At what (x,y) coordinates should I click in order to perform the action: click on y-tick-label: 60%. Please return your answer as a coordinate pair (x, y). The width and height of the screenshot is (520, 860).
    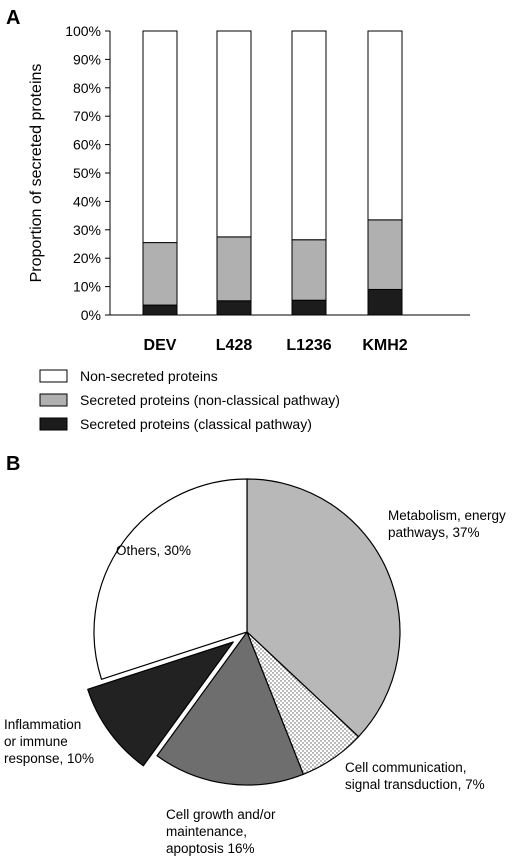
    Looking at the image, I should click on (87, 145).